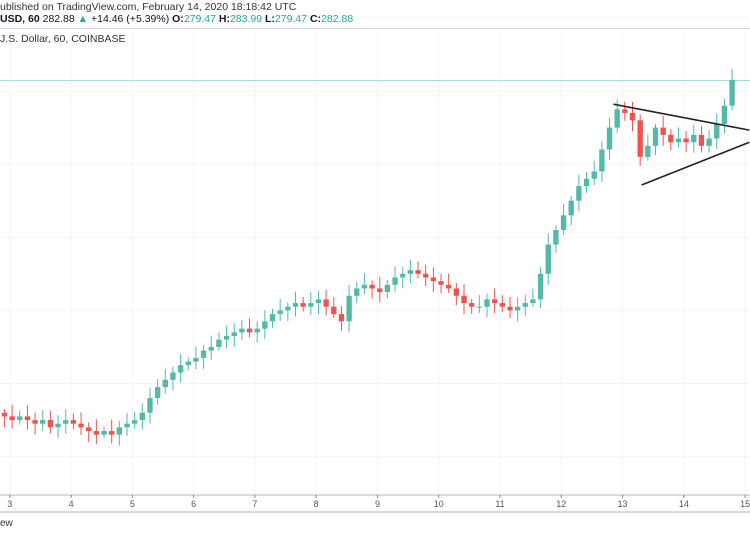  Describe the element at coordinates (224, 19) in the screenshot. I see `high-label: H:` at that location.